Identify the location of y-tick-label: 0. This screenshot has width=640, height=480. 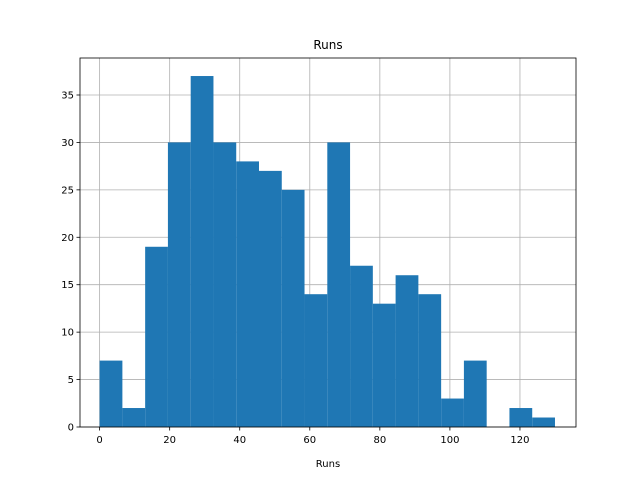
(71, 428).